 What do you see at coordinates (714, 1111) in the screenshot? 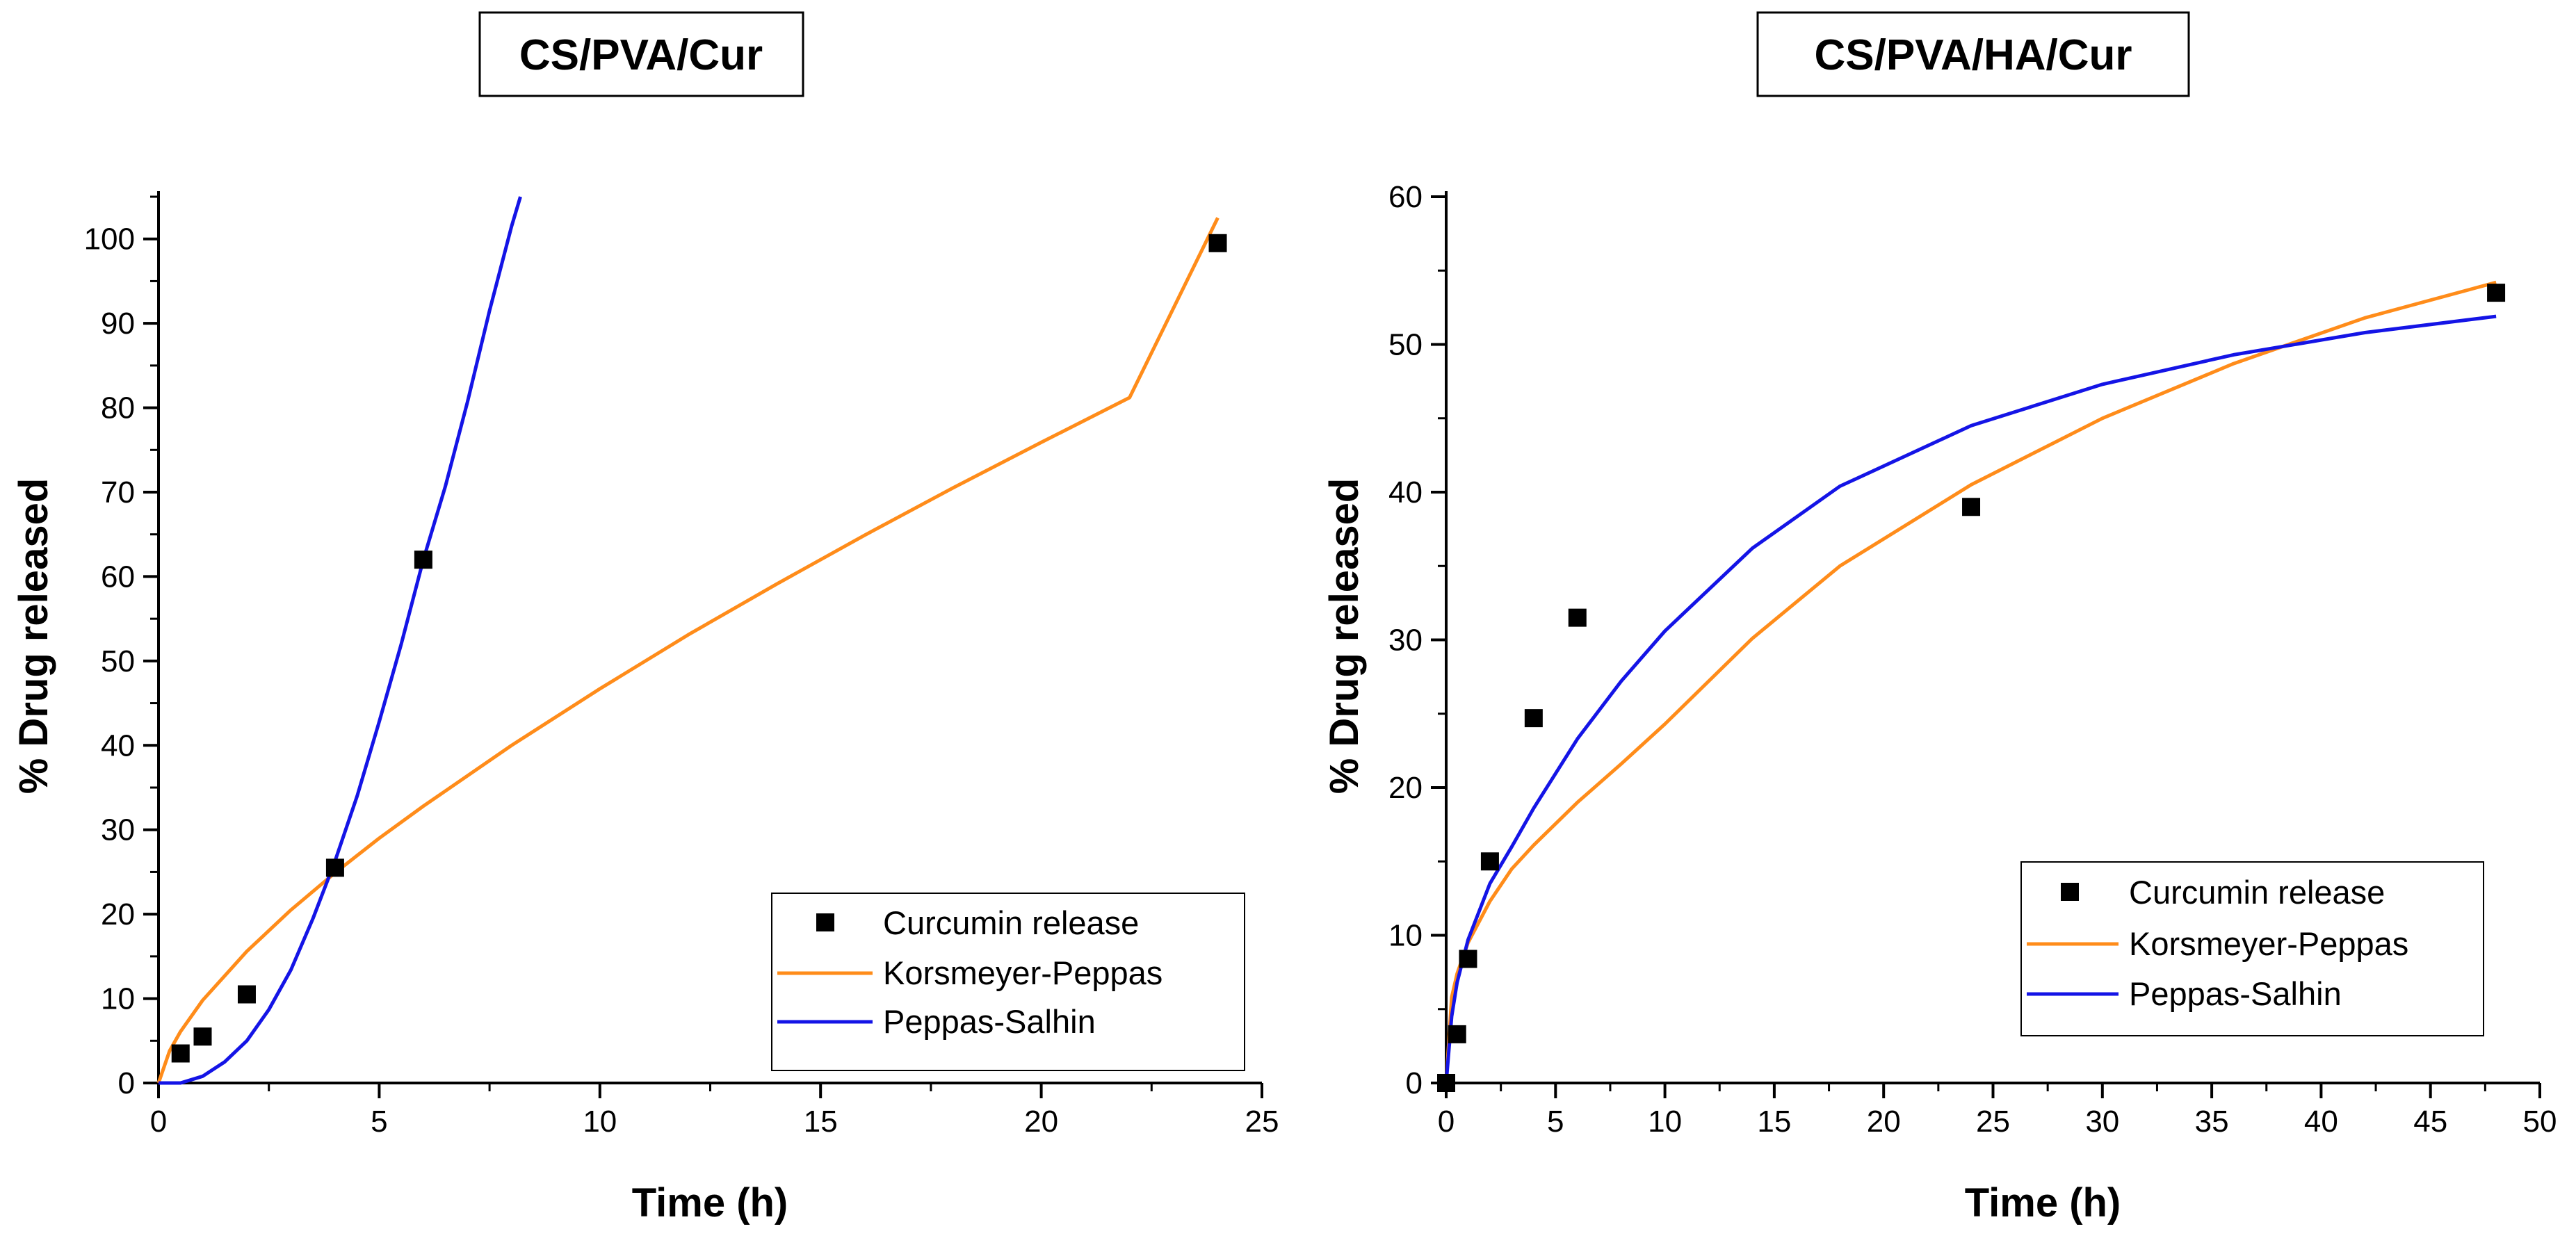
I see `x-axis-ticks: 0 5 10 15 20 25` at bounding box center [714, 1111].